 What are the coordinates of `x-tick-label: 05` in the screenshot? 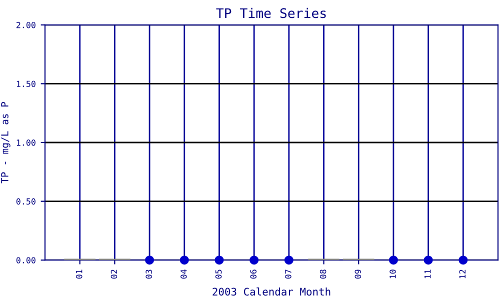 It's located at (218, 274).